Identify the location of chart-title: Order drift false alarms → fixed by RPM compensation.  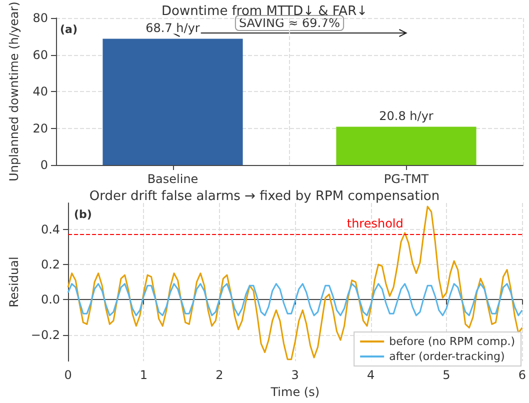
(264, 196).